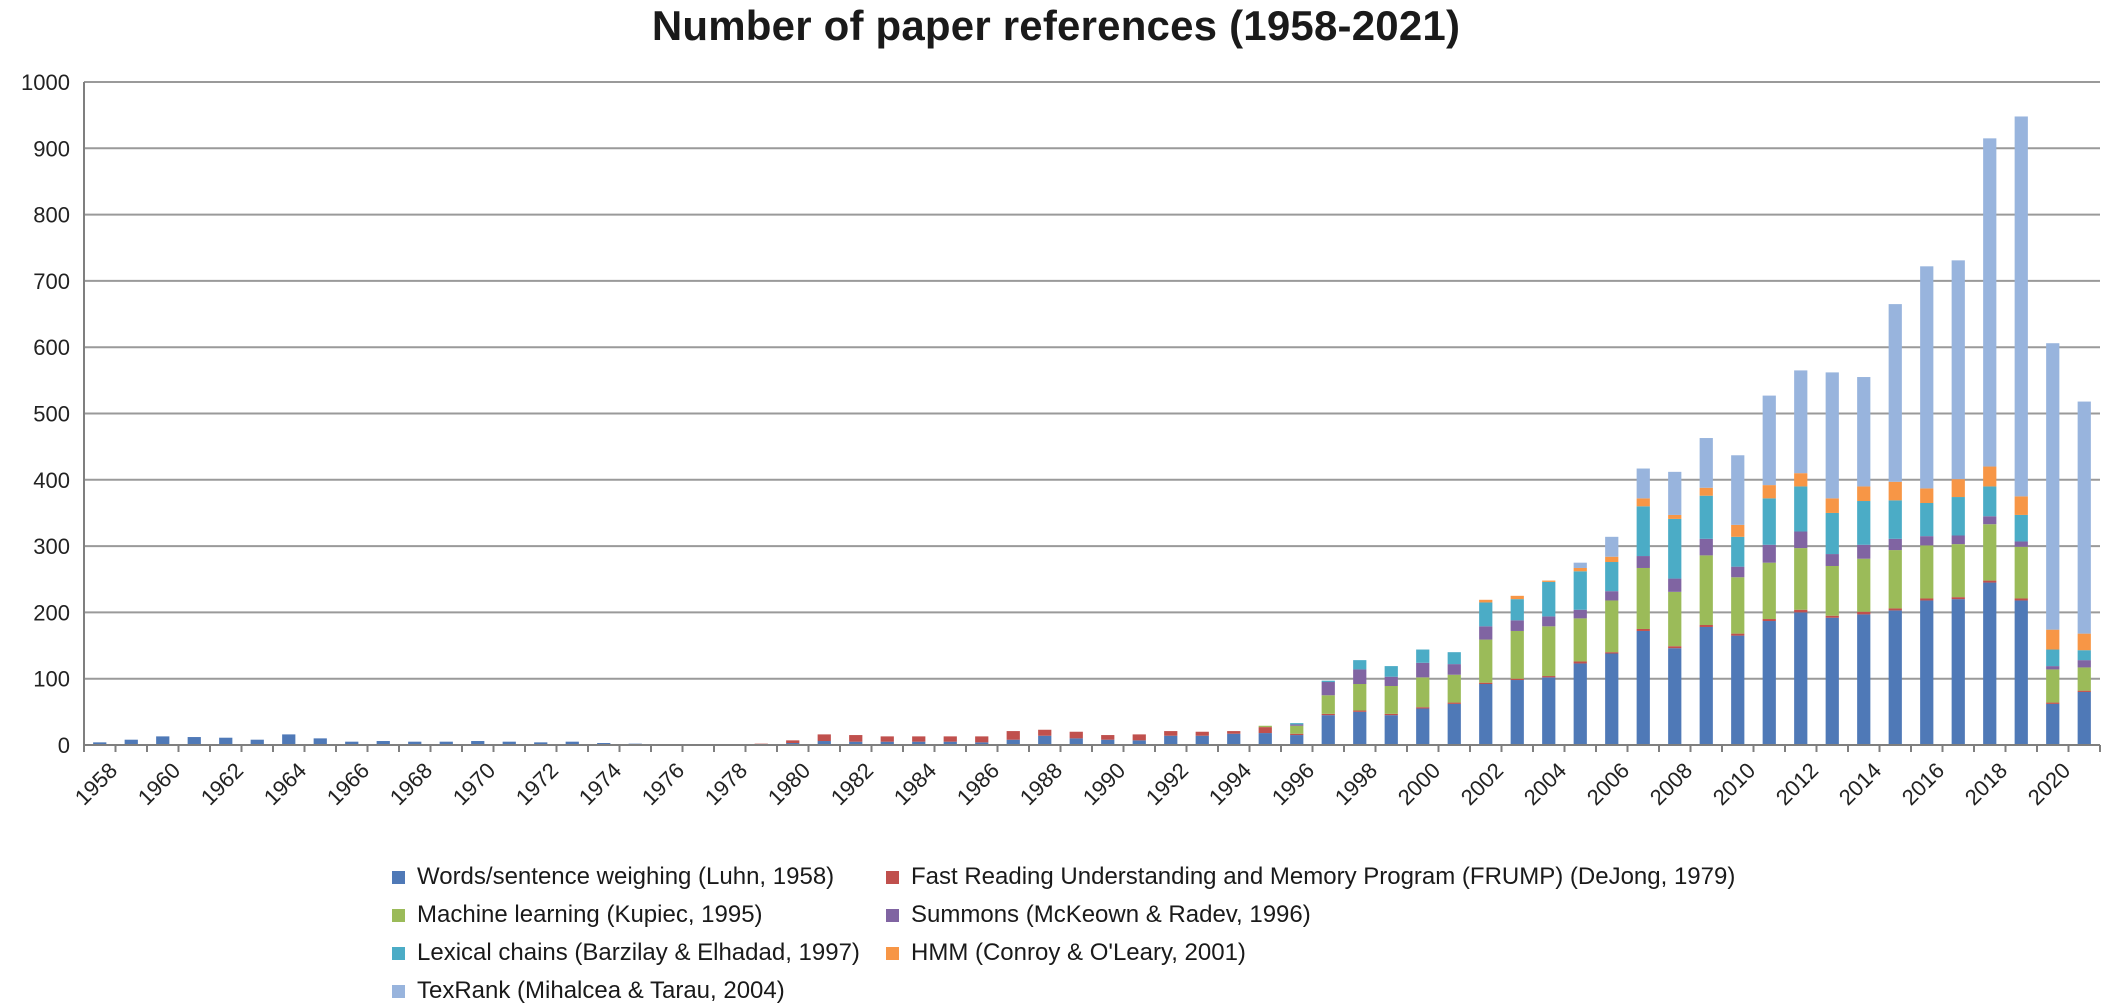  I want to click on x-tick-label: 1972, so click(537, 784).